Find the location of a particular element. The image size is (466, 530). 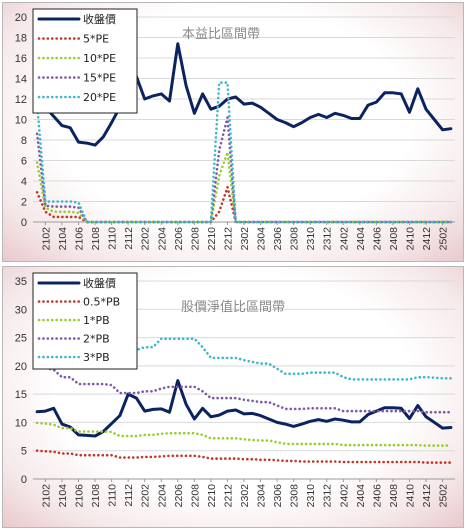

pe-x-tick-label: 2110 is located at coordinates (113, 238).